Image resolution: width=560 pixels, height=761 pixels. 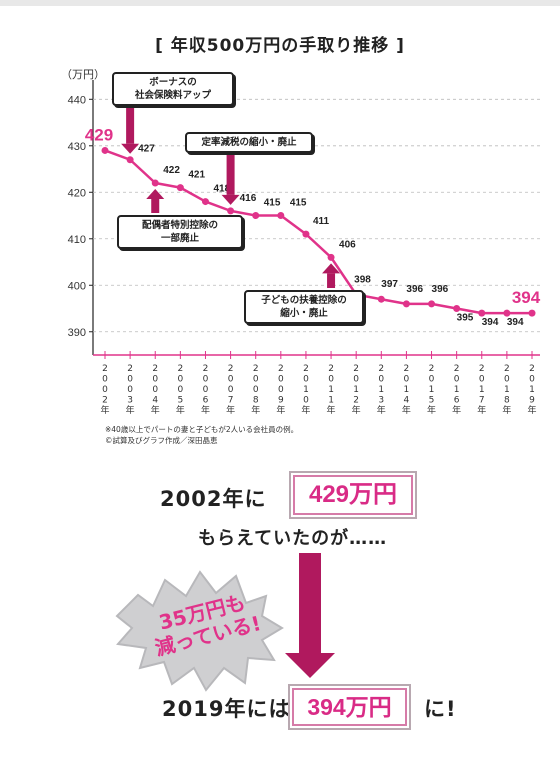 What do you see at coordinates (161, 440) in the screenshot?
I see `credit: ©試算及びグラフ作成／深田晶恵` at bounding box center [161, 440].